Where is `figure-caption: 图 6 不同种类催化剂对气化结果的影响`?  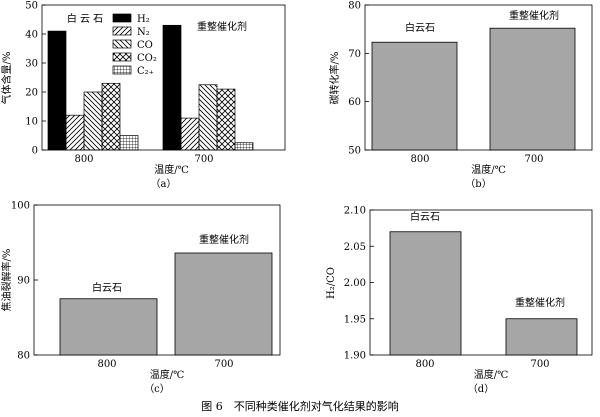 figure-caption: 图 6 不同种类催化剂对气化结果的影响 is located at coordinates (300, 406).